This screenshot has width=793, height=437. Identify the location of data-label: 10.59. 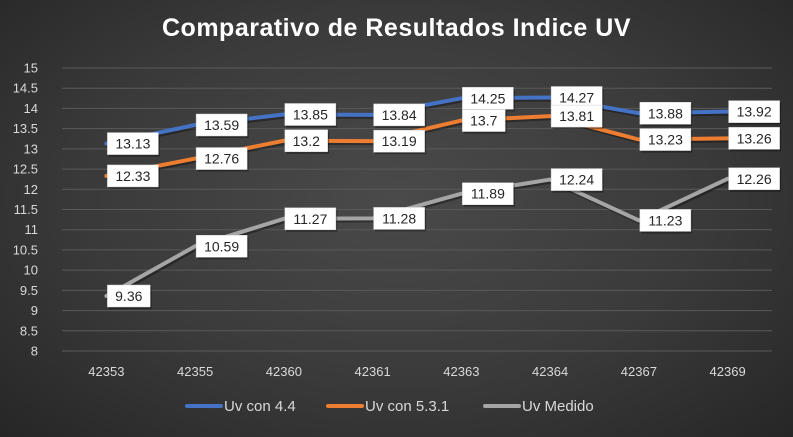
(221, 246).